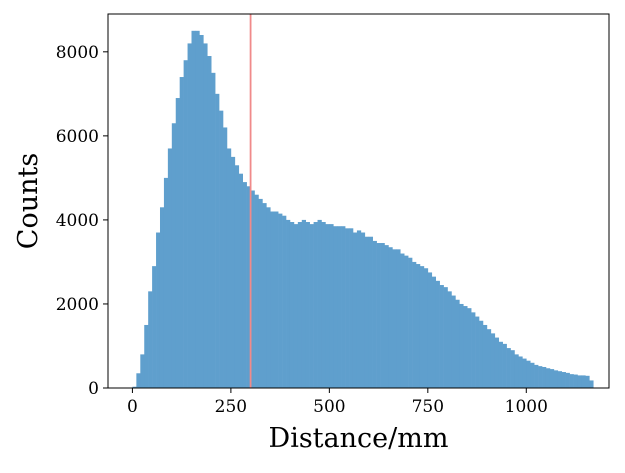 The height and width of the screenshot is (473, 625). What do you see at coordinates (428, 407) in the screenshot?
I see `x-tick-label: 750` at bounding box center [428, 407].